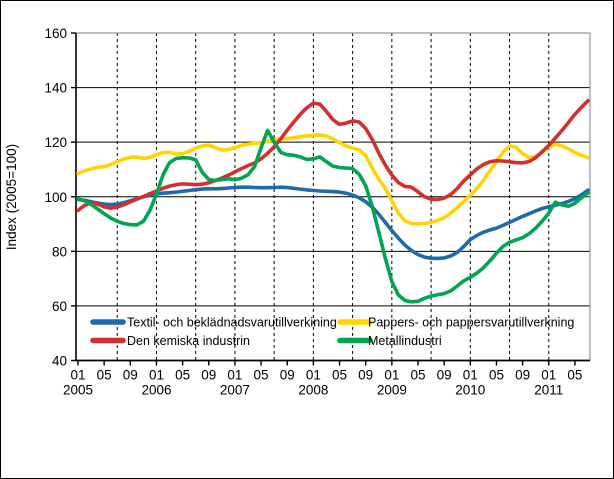 This screenshot has height=479, width=614. I want to click on x-year-label: 2010, so click(470, 390).